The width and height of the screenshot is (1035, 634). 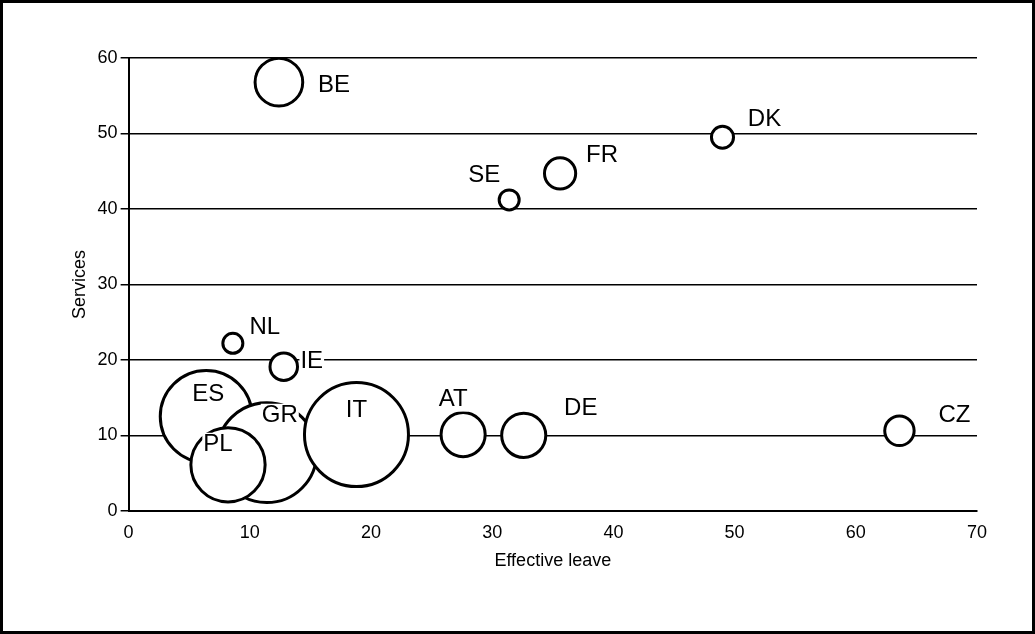 What do you see at coordinates (453, 398) in the screenshot?
I see `series-label: AT` at bounding box center [453, 398].